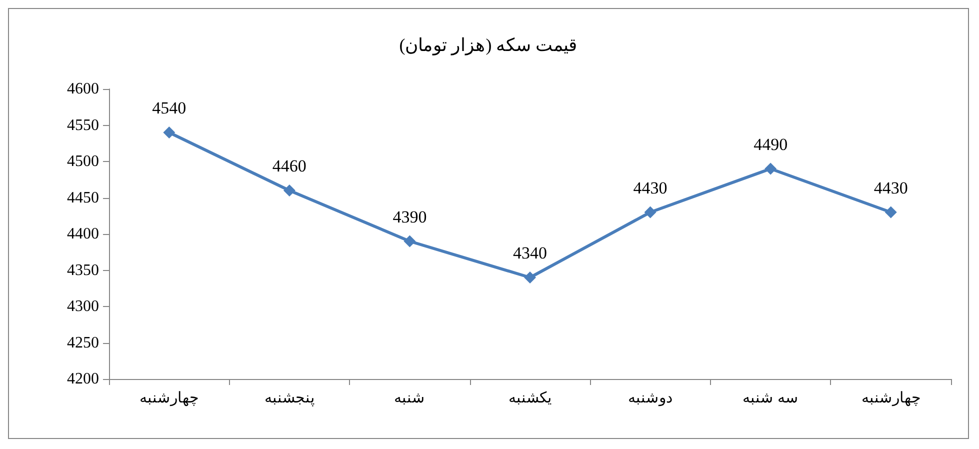 Image resolution: width=979 pixels, height=449 pixels. What do you see at coordinates (771, 144) in the screenshot?
I see `data-label: 4490` at bounding box center [771, 144].